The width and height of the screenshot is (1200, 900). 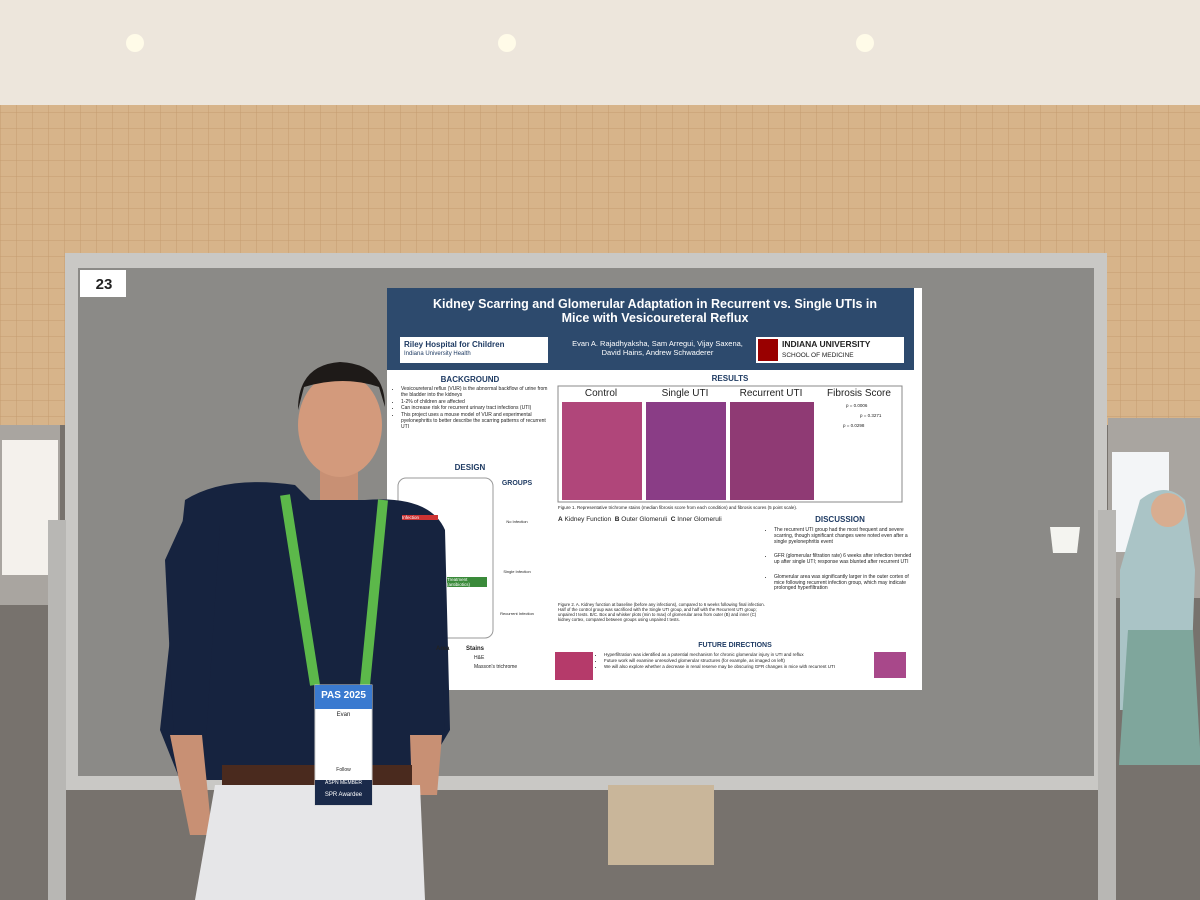 I want to click on sub-heading: GROUPS, so click(x=517, y=483).